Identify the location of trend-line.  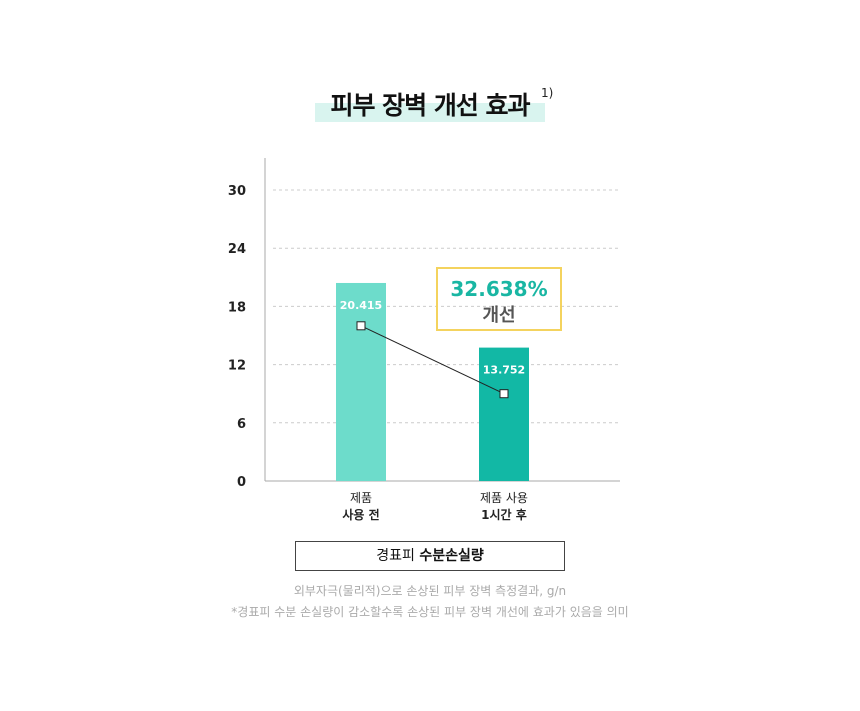
(432, 360).